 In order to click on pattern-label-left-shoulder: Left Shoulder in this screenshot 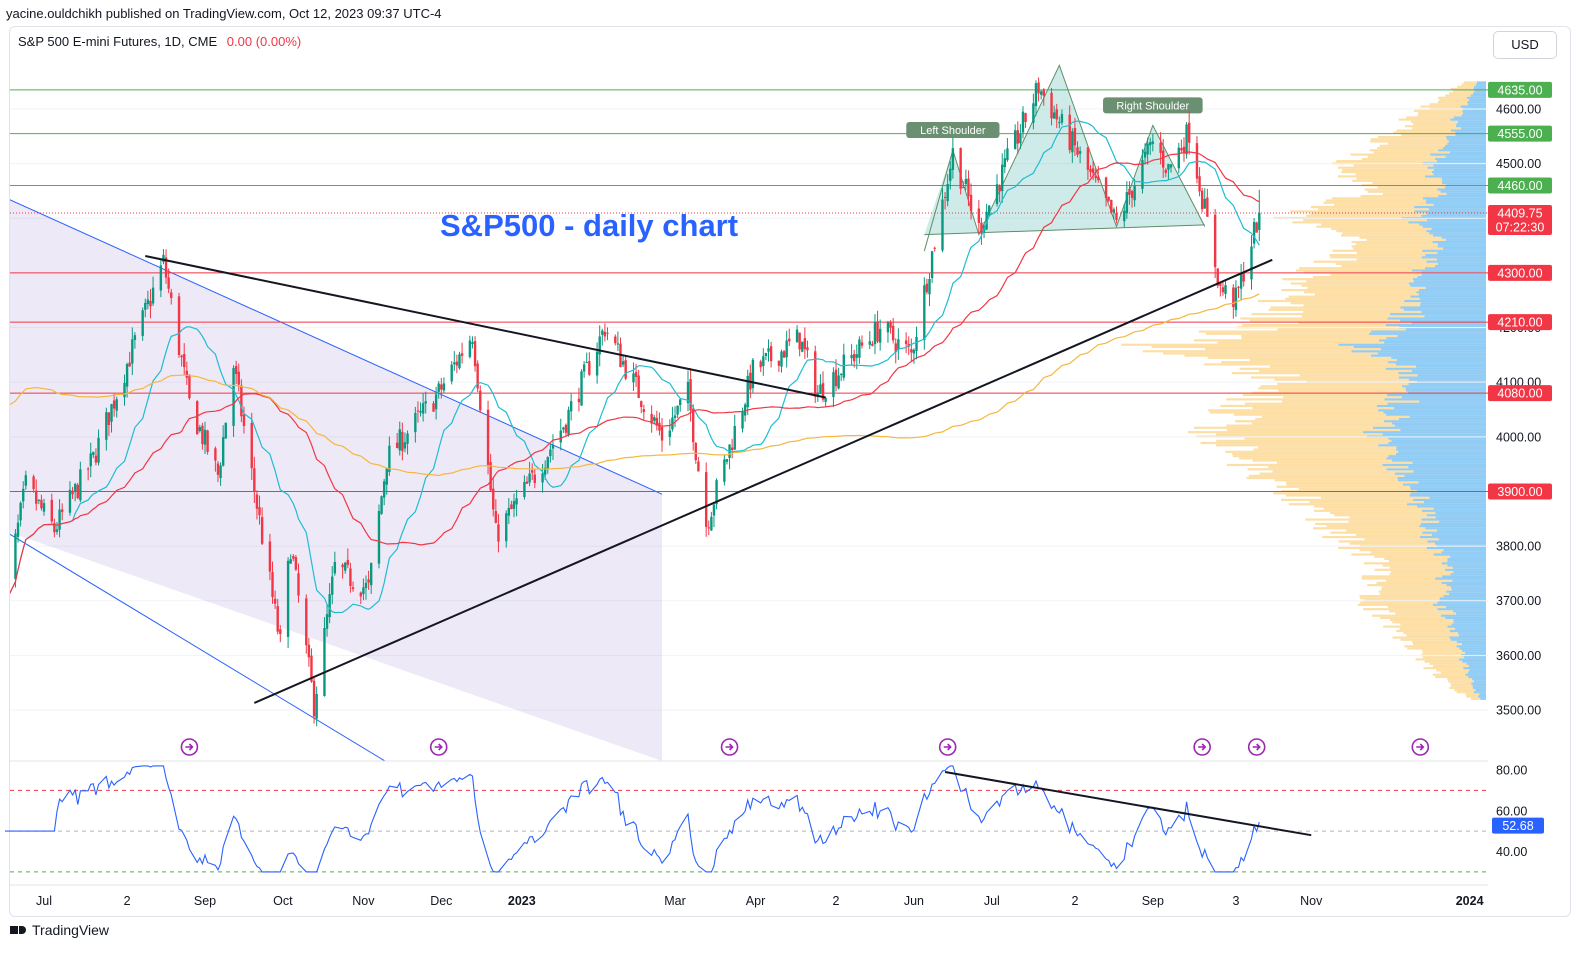, I will do `click(953, 129)`.